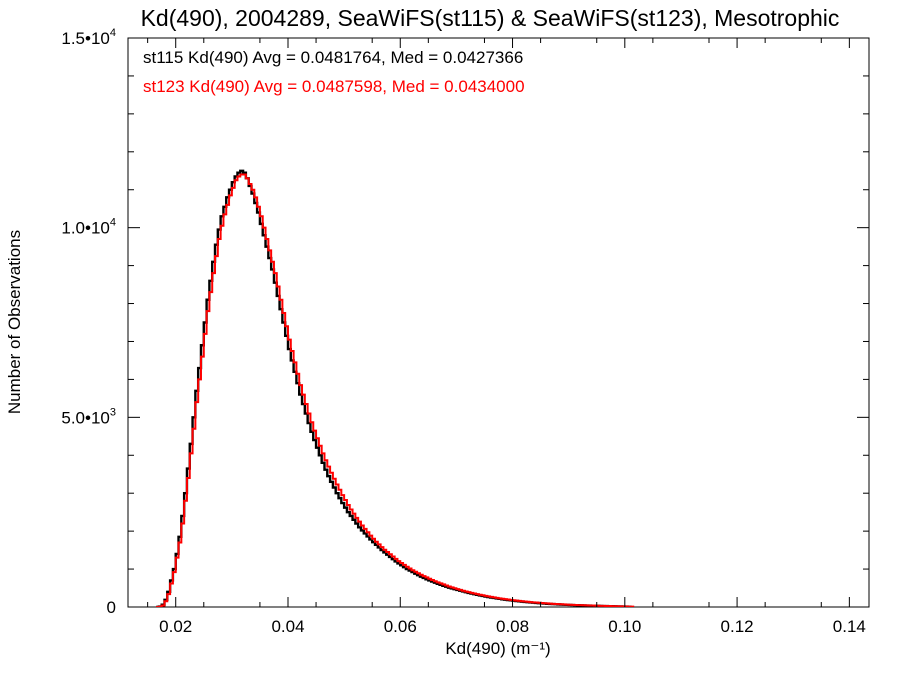 This screenshot has height=675, width=900. I want to click on x-axis-label: Kd(490) (m⁻¹), so click(497, 648).